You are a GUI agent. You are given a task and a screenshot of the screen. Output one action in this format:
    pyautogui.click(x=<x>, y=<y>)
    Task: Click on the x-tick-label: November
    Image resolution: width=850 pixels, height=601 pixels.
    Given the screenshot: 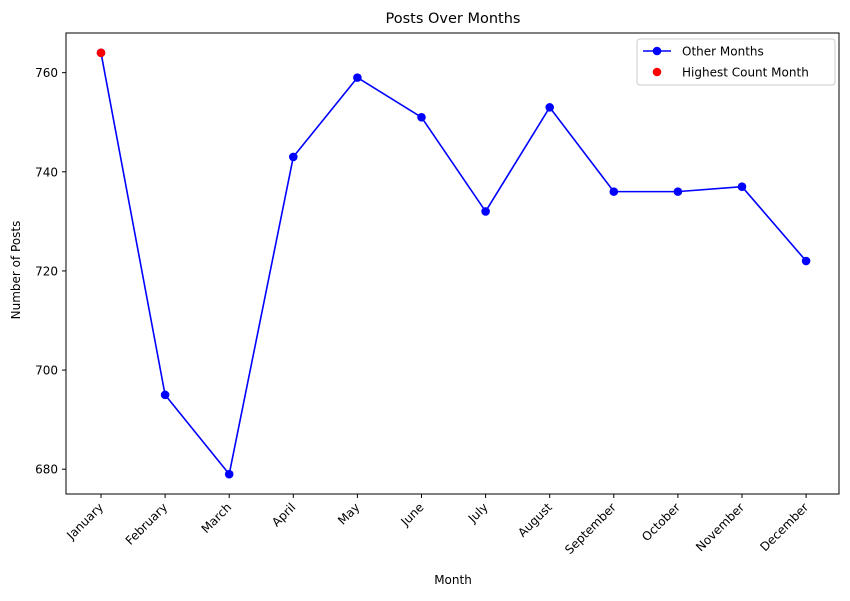 What is the action you would take?
    pyautogui.click(x=720, y=527)
    